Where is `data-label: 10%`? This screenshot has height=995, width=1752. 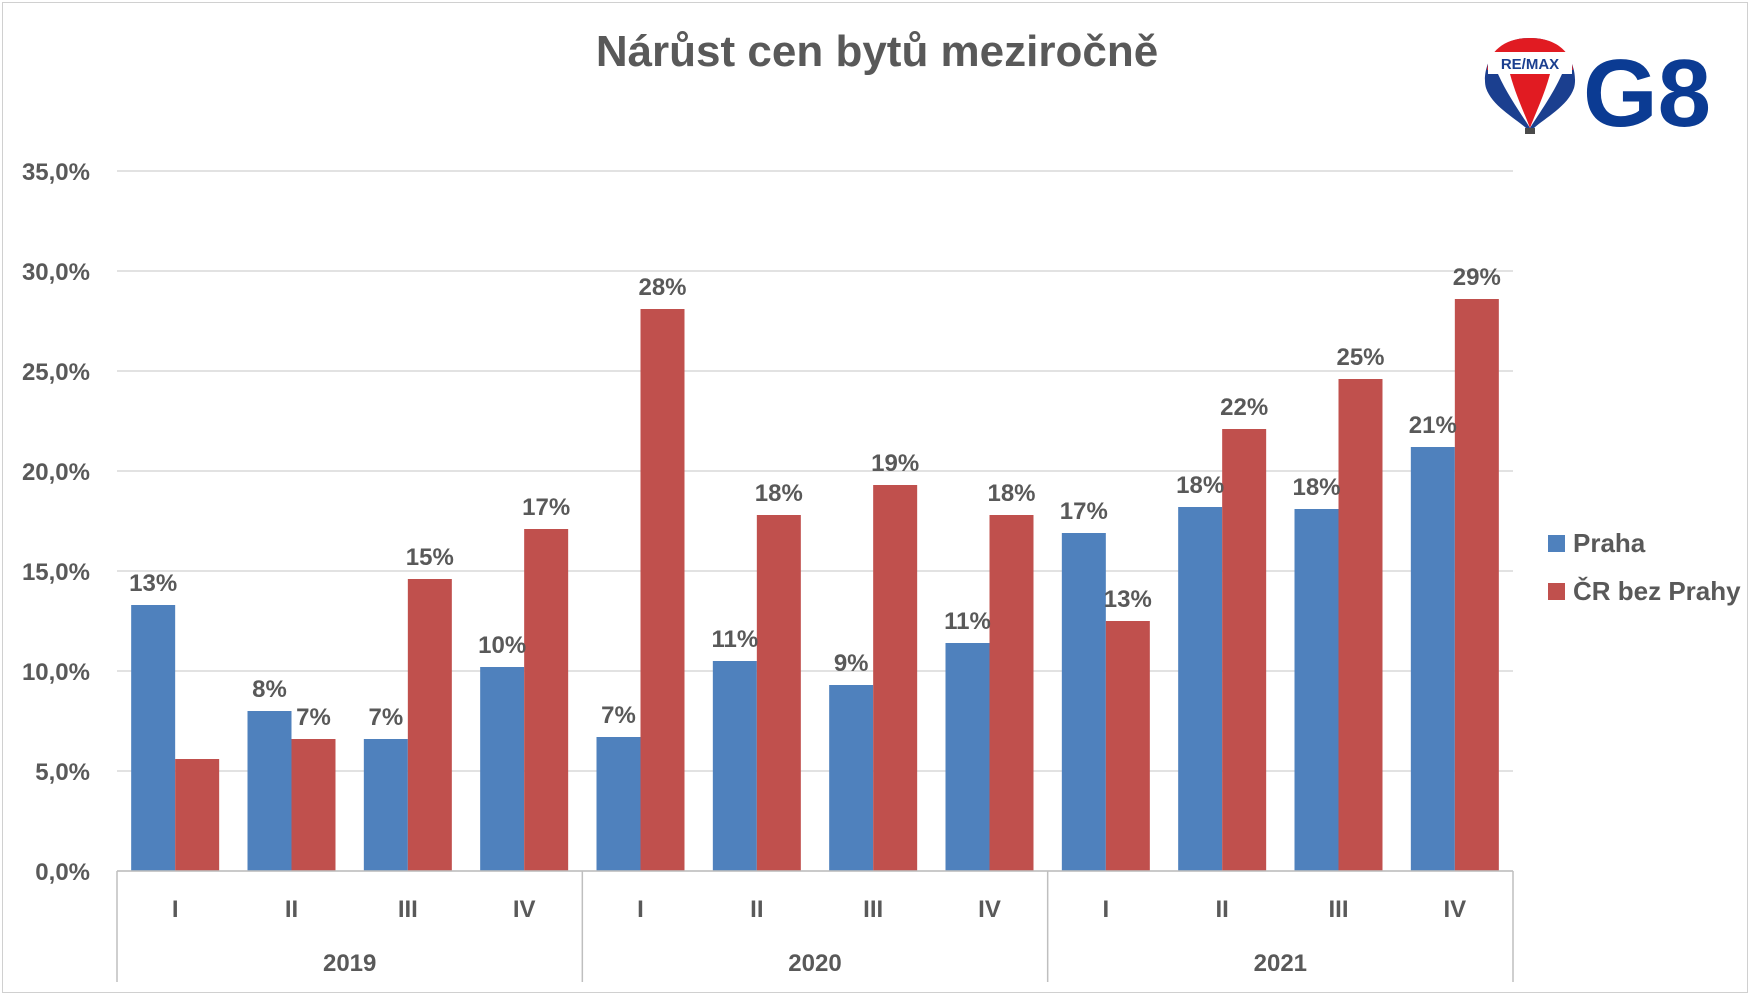 data-label: 10% is located at coordinates (502, 645).